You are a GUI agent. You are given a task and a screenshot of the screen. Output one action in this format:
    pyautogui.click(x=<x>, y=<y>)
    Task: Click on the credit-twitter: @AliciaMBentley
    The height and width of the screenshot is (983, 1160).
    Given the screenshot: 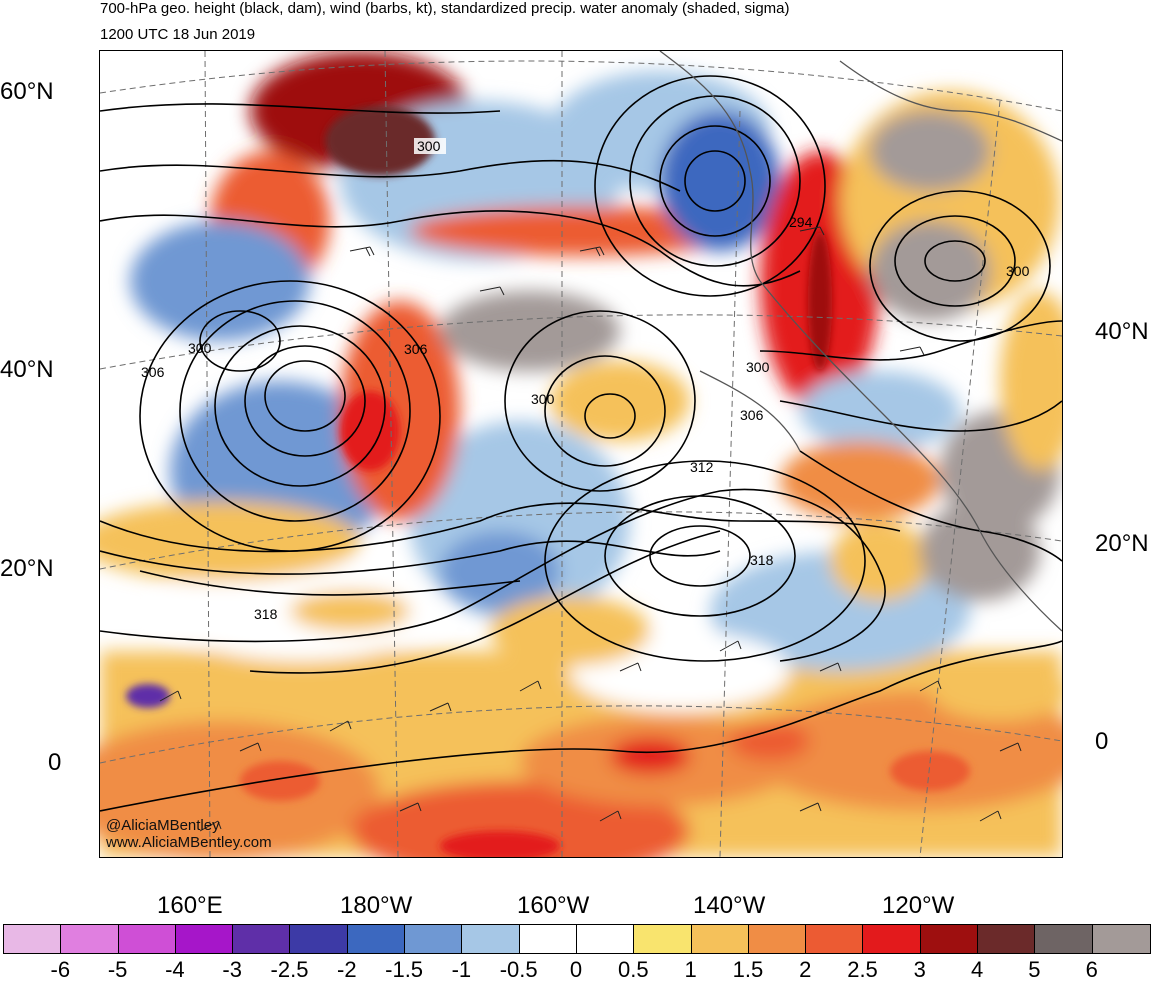 What is the action you would take?
    pyautogui.click(x=163, y=825)
    